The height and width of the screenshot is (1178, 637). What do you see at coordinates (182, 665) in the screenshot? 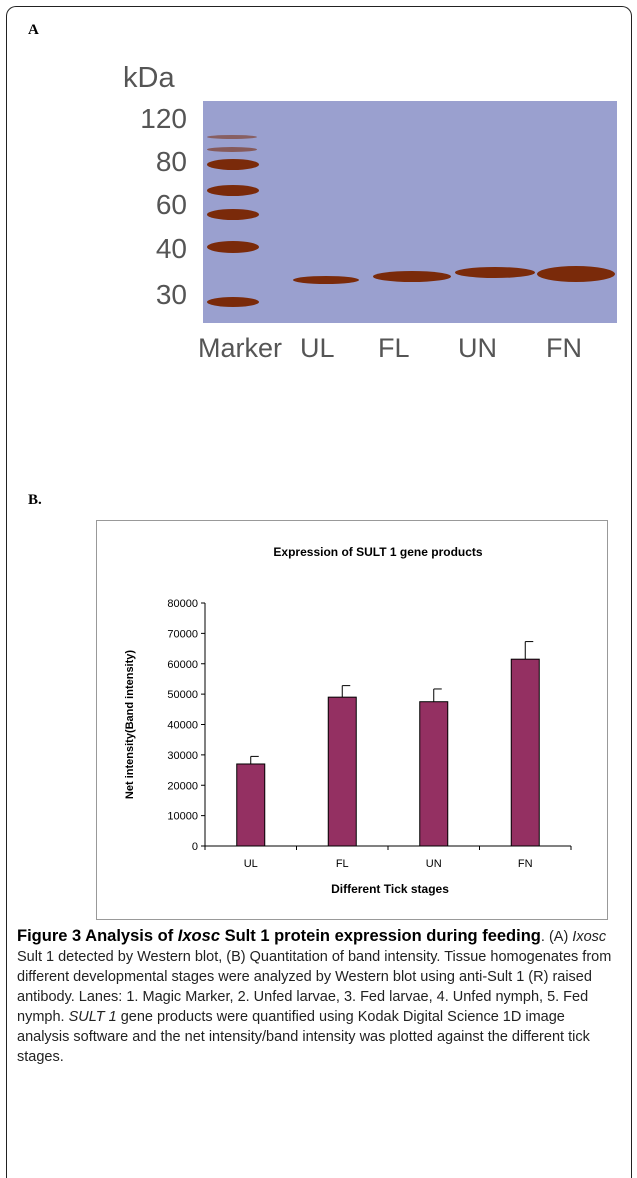
I see `y-tick-label: 60000` at bounding box center [182, 665].